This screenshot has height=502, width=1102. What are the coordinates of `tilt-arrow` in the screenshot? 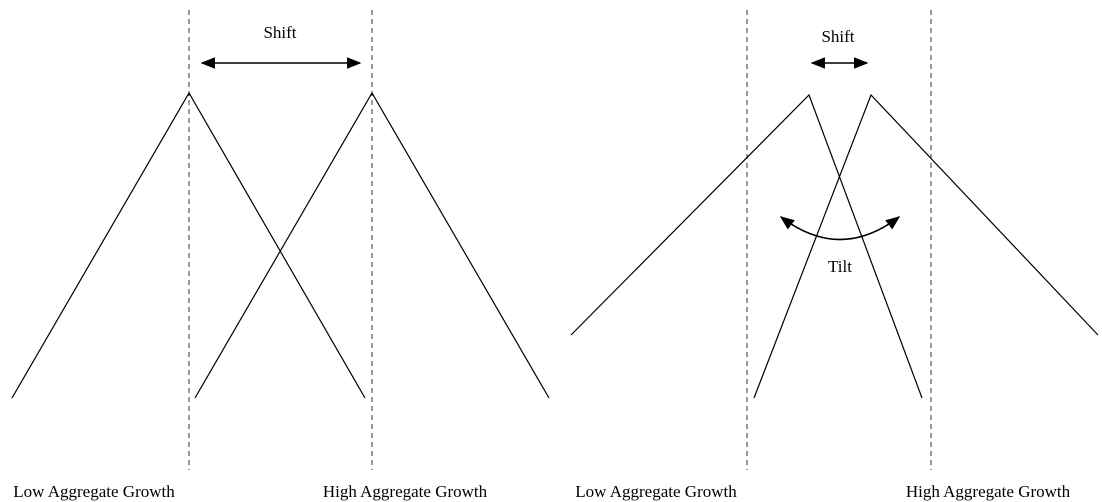 It's located at (840, 228).